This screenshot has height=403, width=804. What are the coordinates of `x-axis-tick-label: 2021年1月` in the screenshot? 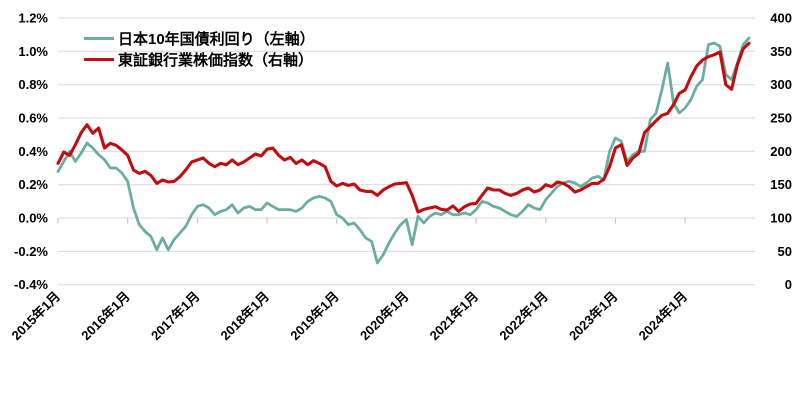 It's located at (454, 316).